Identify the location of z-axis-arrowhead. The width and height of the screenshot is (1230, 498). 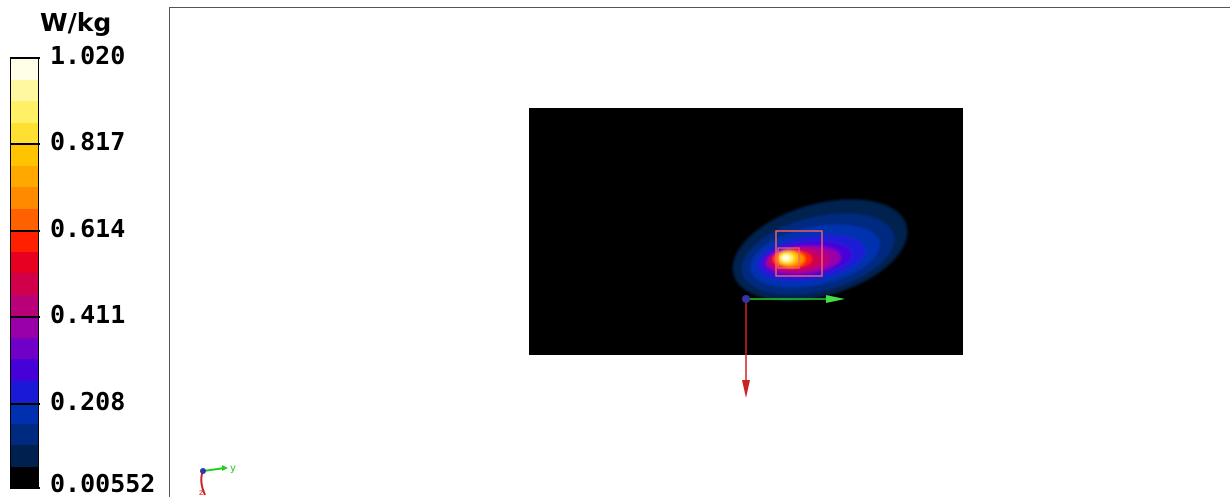
(746, 389).